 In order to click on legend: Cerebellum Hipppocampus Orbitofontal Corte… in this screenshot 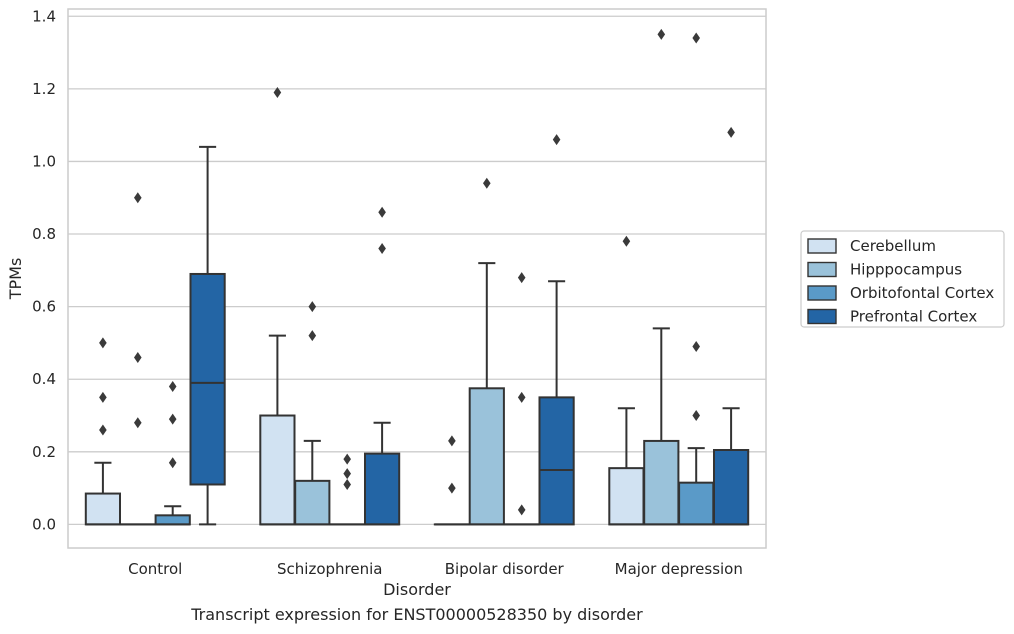, I will do `click(902, 279)`.